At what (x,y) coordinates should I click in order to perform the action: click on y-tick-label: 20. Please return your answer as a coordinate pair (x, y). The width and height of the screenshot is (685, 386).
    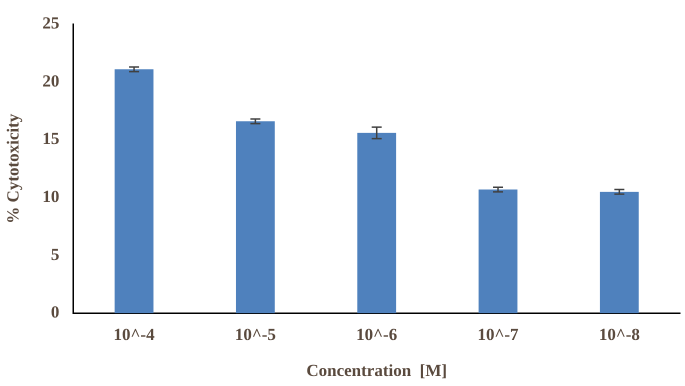
    Looking at the image, I should click on (51, 80).